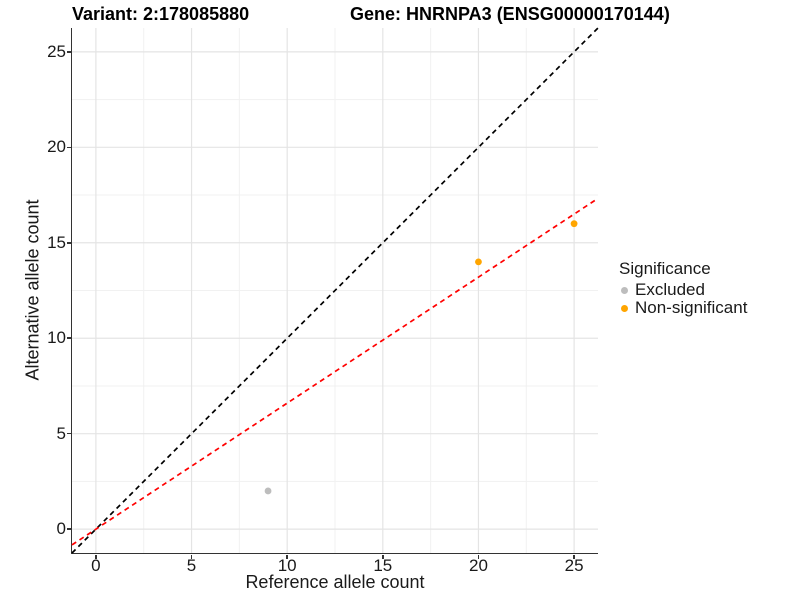 This screenshot has width=800, height=600. What do you see at coordinates (56, 147) in the screenshot?
I see `y-tick-label: 20` at bounding box center [56, 147].